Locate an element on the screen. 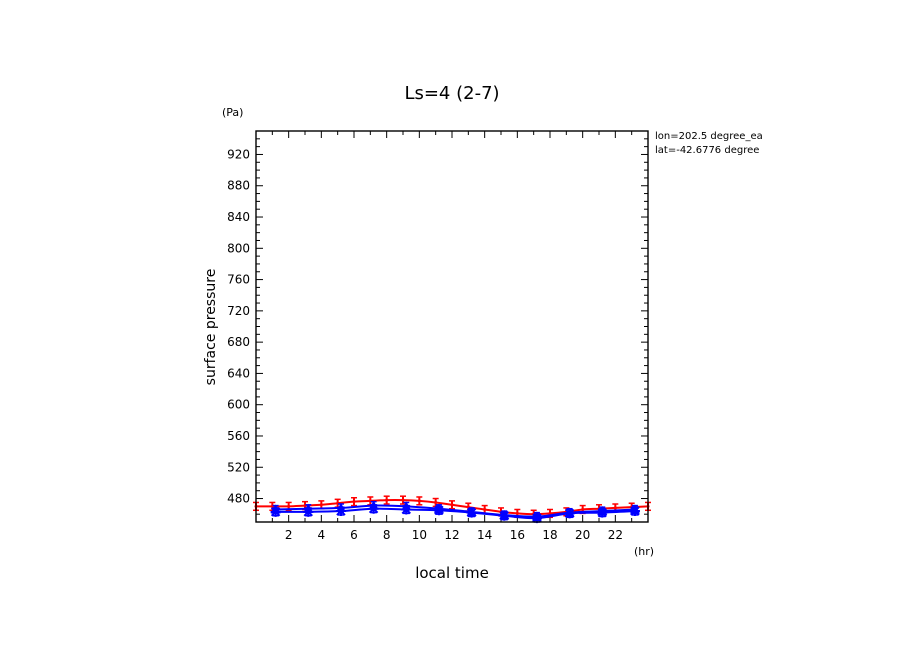  y-tick-label: 840 is located at coordinates (238, 217).